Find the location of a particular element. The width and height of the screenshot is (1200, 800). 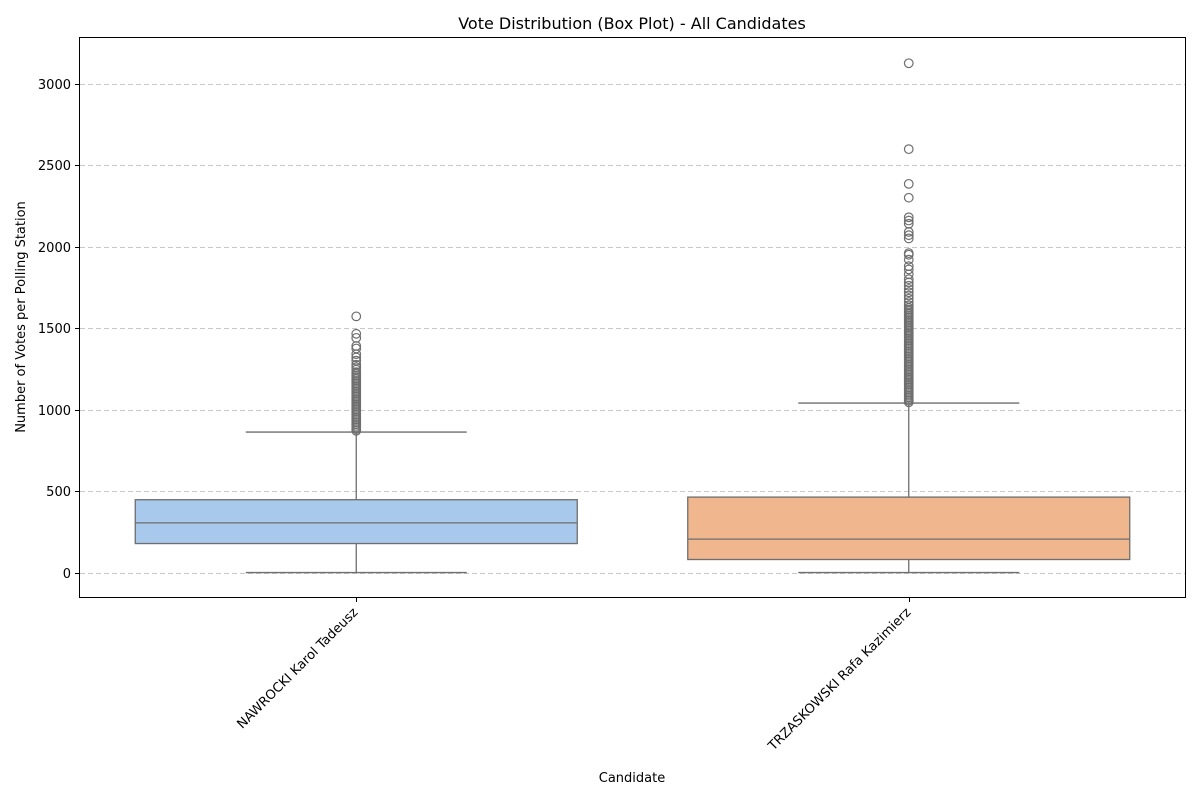

y-tick-label-6: 3000 is located at coordinates (54, 85).